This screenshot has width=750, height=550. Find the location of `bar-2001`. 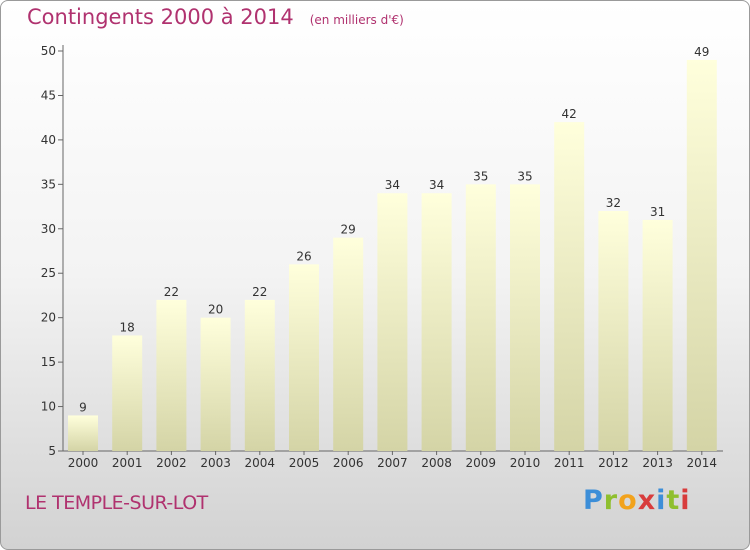

bar-2001 is located at coordinates (127, 393).